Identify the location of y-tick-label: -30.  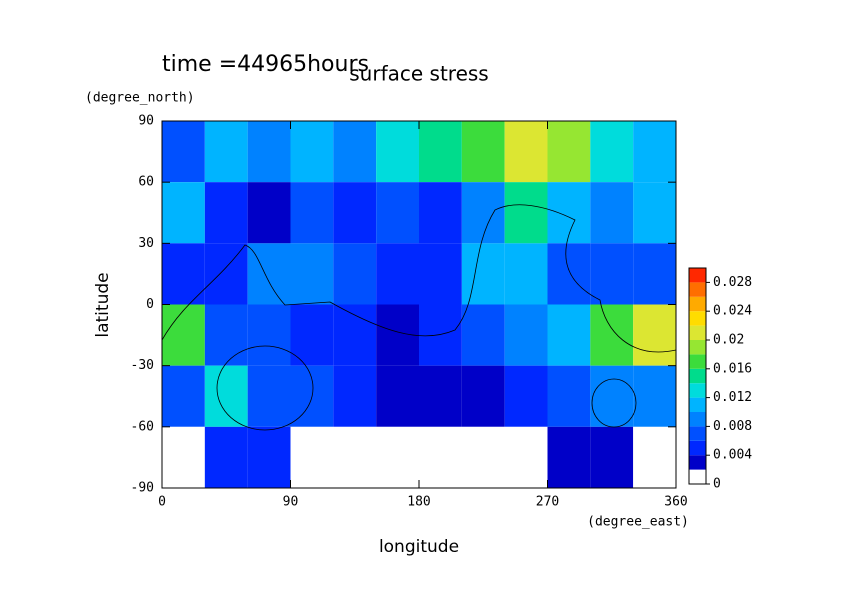
(142, 365).